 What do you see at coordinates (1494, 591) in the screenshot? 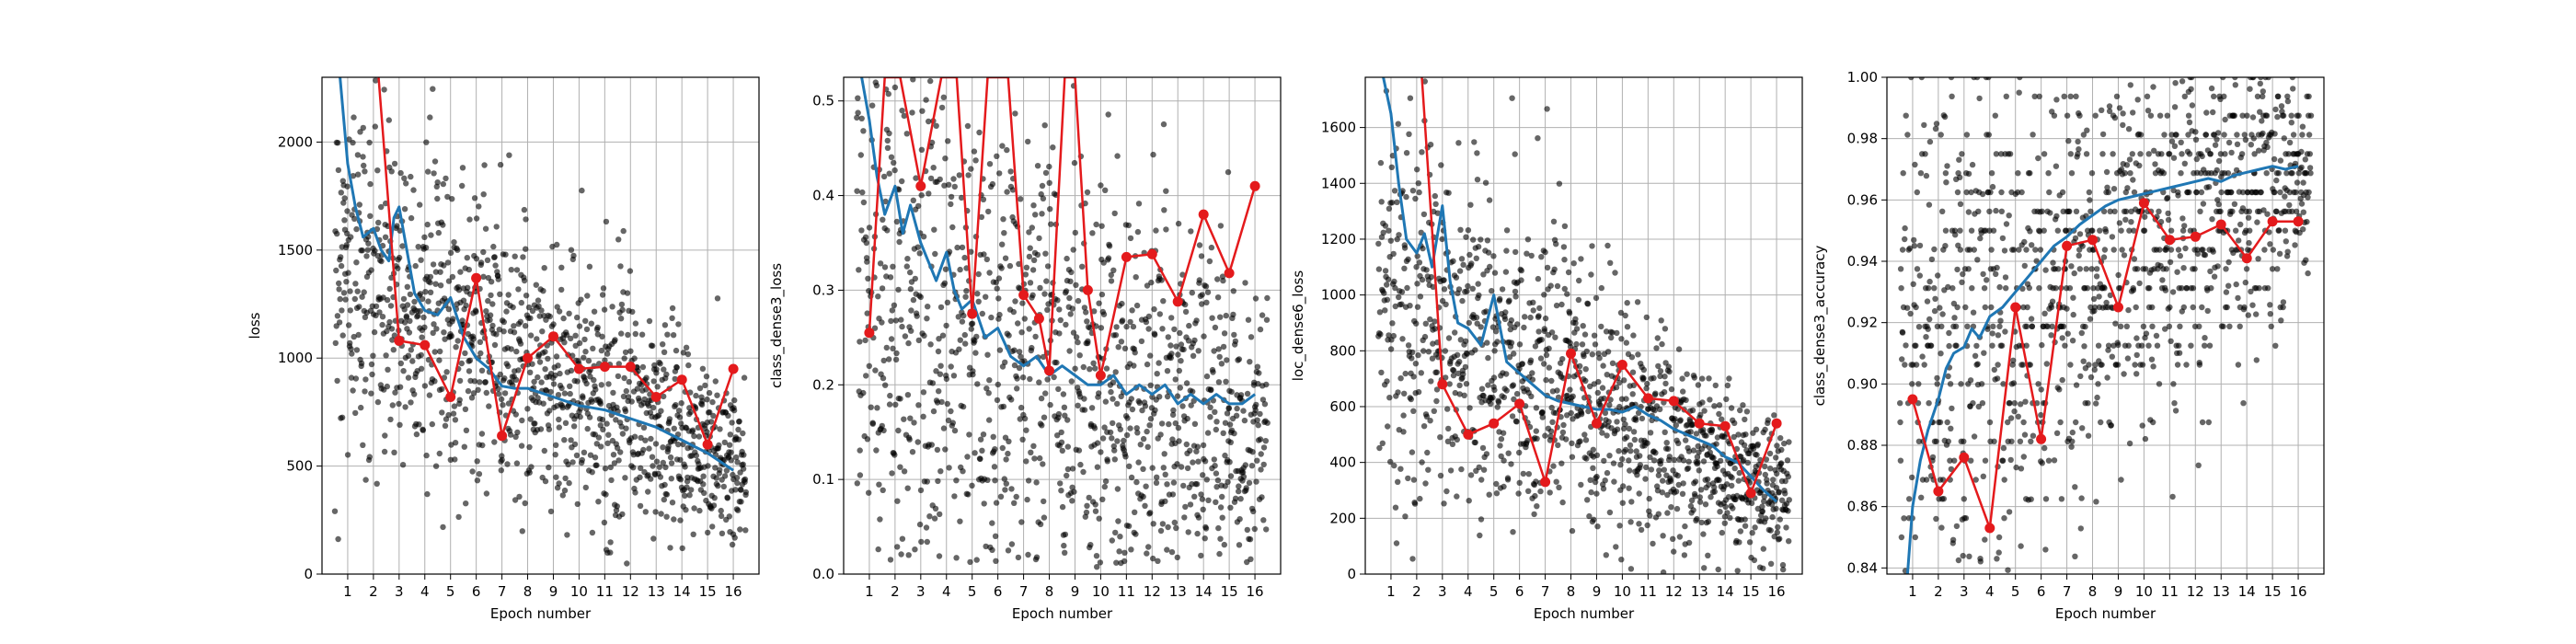
I see `x-tick-label: 5` at bounding box center [1494, 591].